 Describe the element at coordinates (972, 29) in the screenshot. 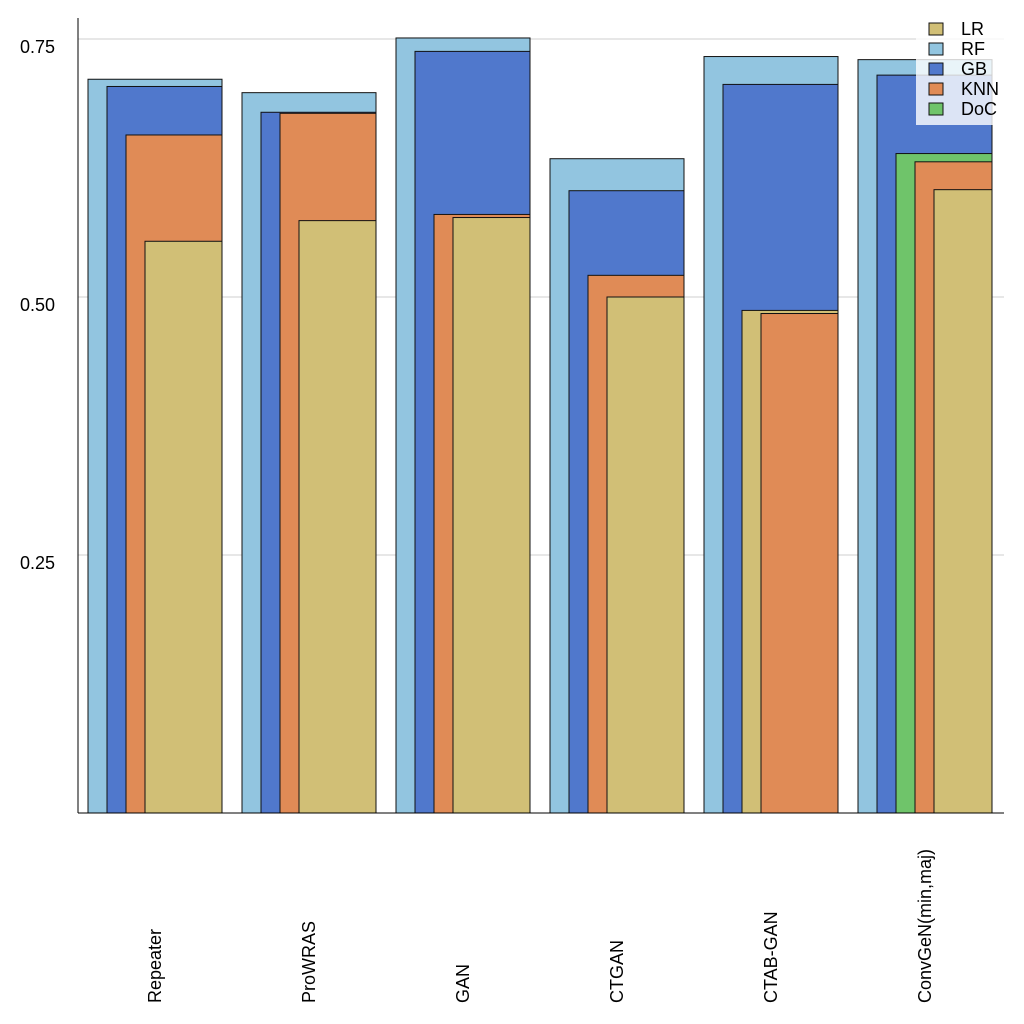

I see `legend-label: LR` at that location.